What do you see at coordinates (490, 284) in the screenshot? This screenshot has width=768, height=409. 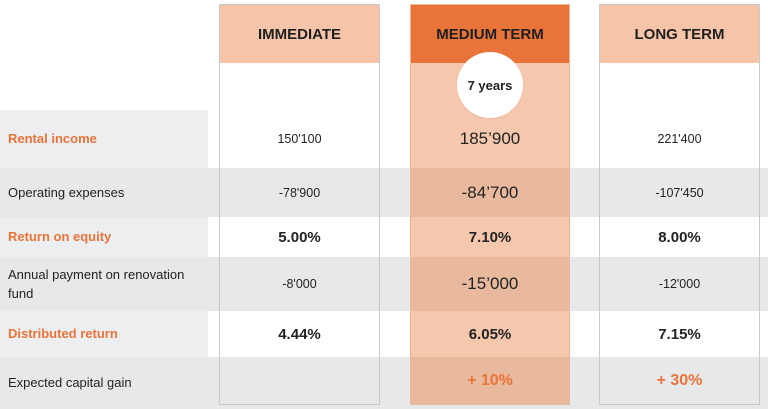 I see `cell-renovation-medium: -15’000` at bounding box center [490, 284].